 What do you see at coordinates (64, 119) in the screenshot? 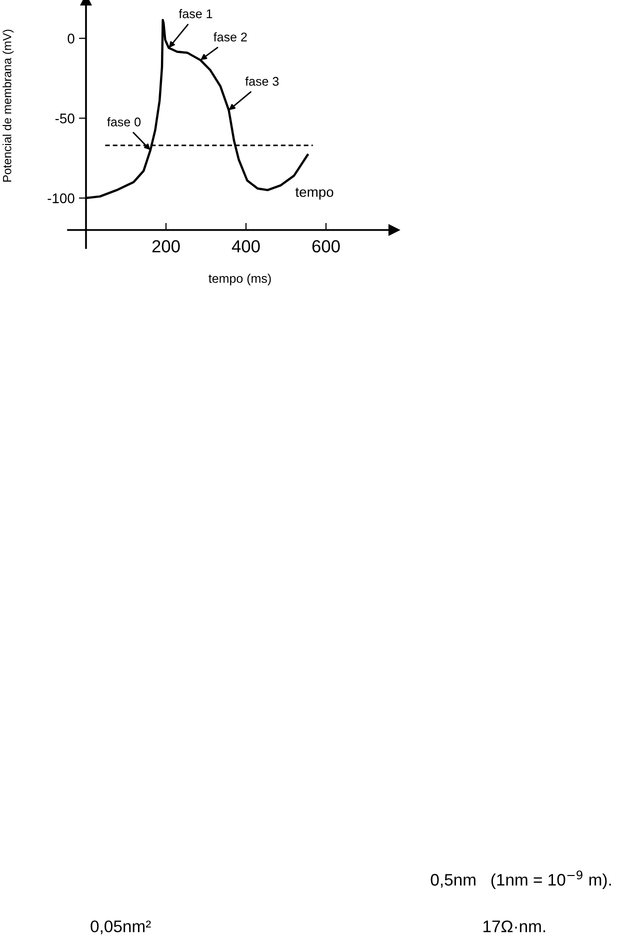
I see `y-tick-label: -50` at bounding box center [64, 119].